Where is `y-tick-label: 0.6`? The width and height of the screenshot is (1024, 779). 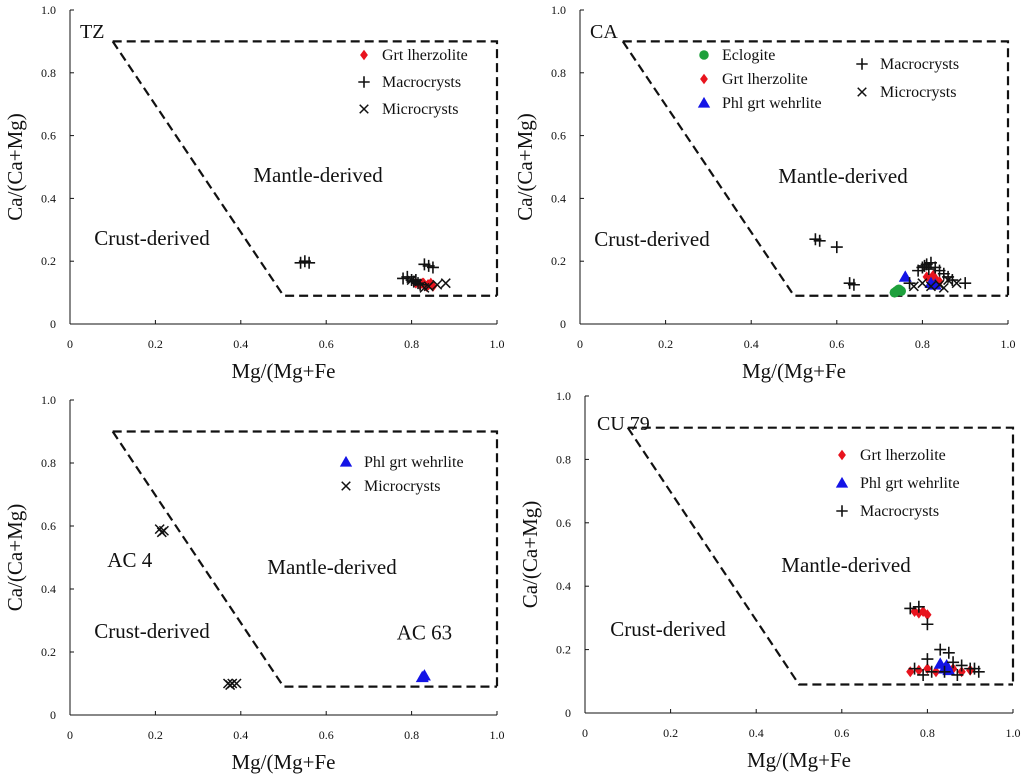
y-tick-label: 0.6 is located at coordinates (563, 523).